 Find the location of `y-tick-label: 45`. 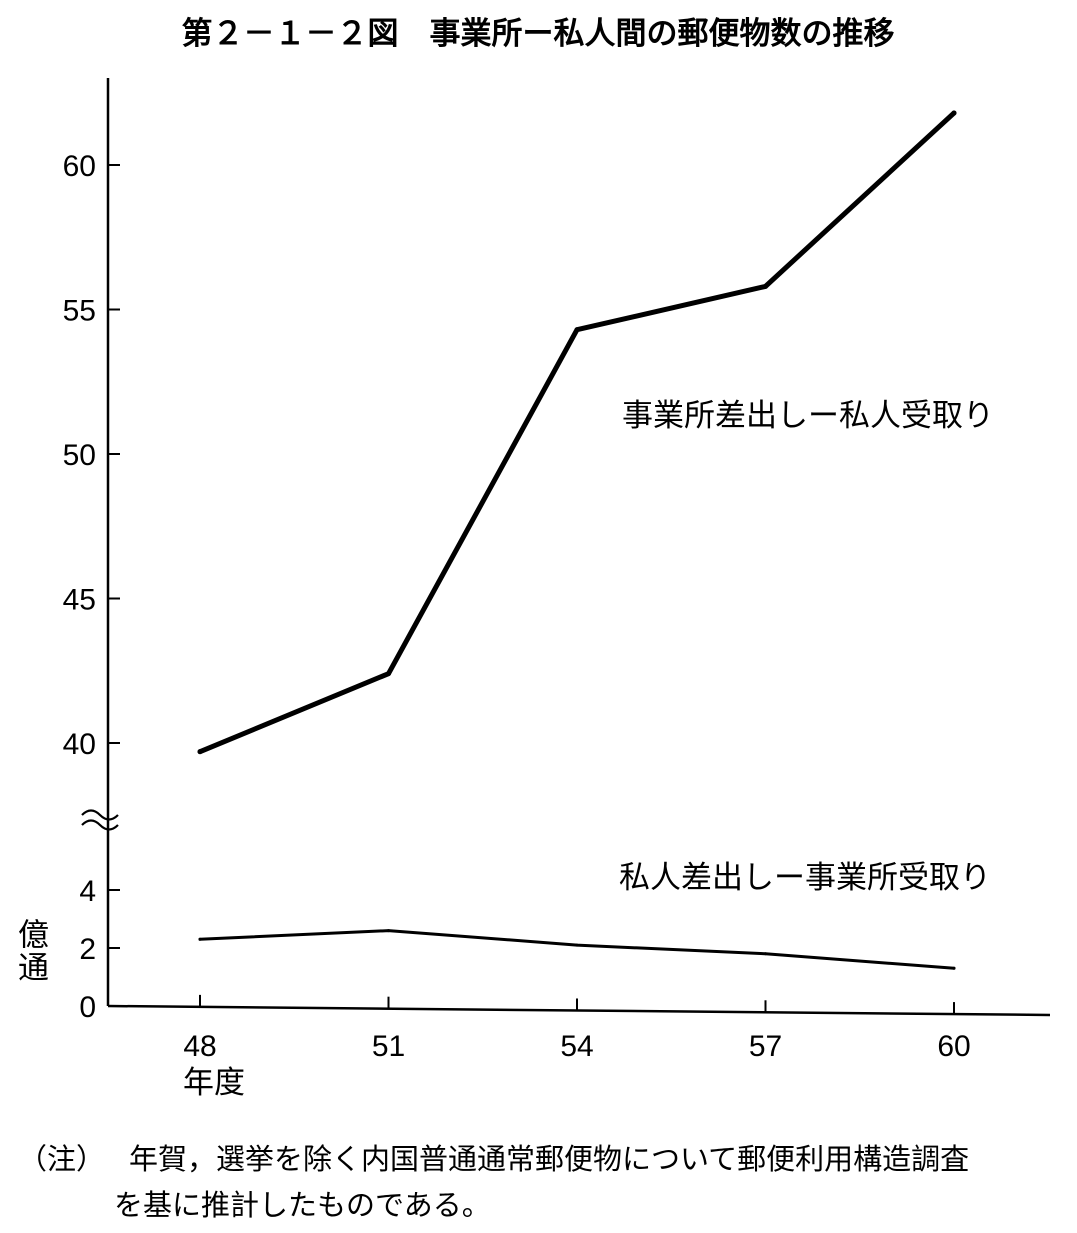

y-tick-label: 45 is located at coordinates (79, 600).